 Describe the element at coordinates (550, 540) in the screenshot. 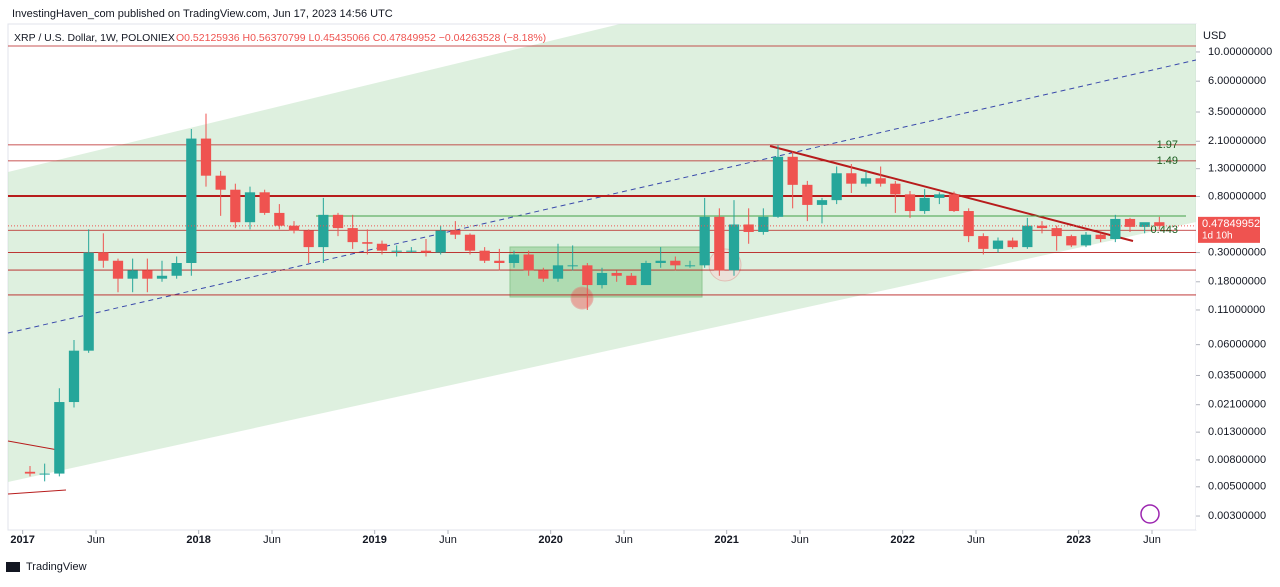

I see `x-tick-label: 2020` at that location.